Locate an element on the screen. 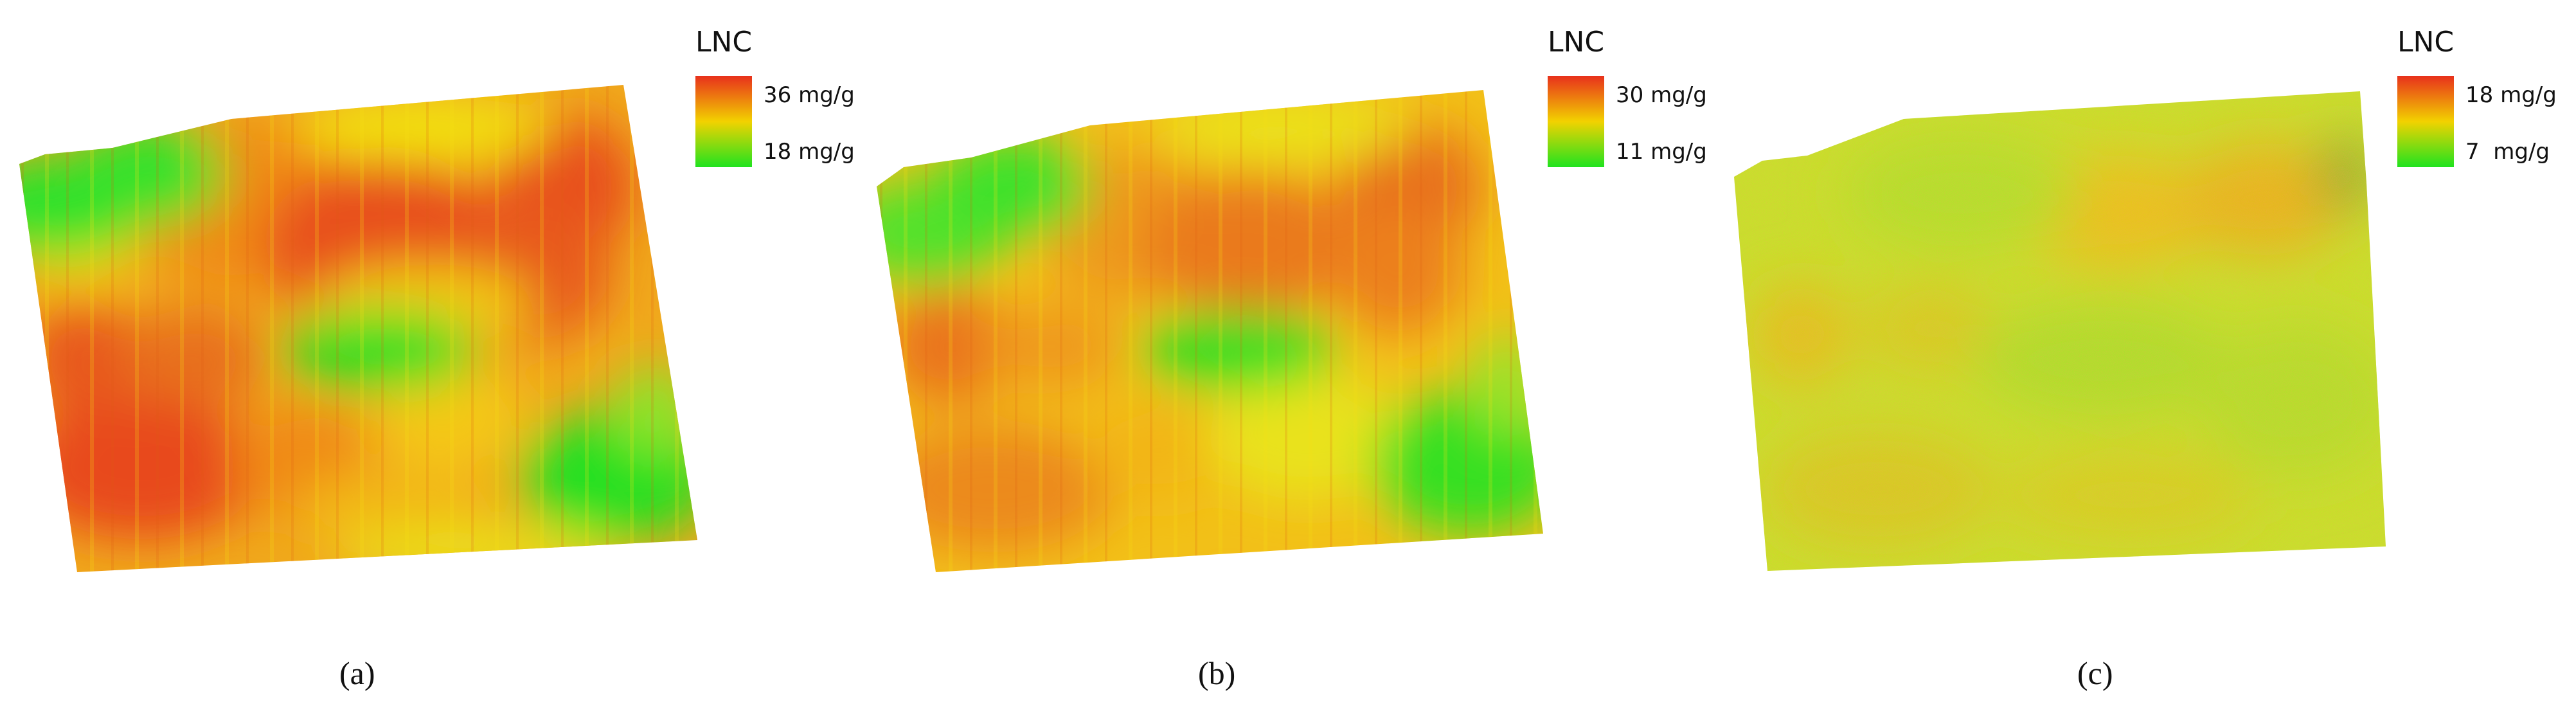 The width and height of the screenshot is (2576, 713). panel-caption-b: (b) is located at coordinates (1217, 673).